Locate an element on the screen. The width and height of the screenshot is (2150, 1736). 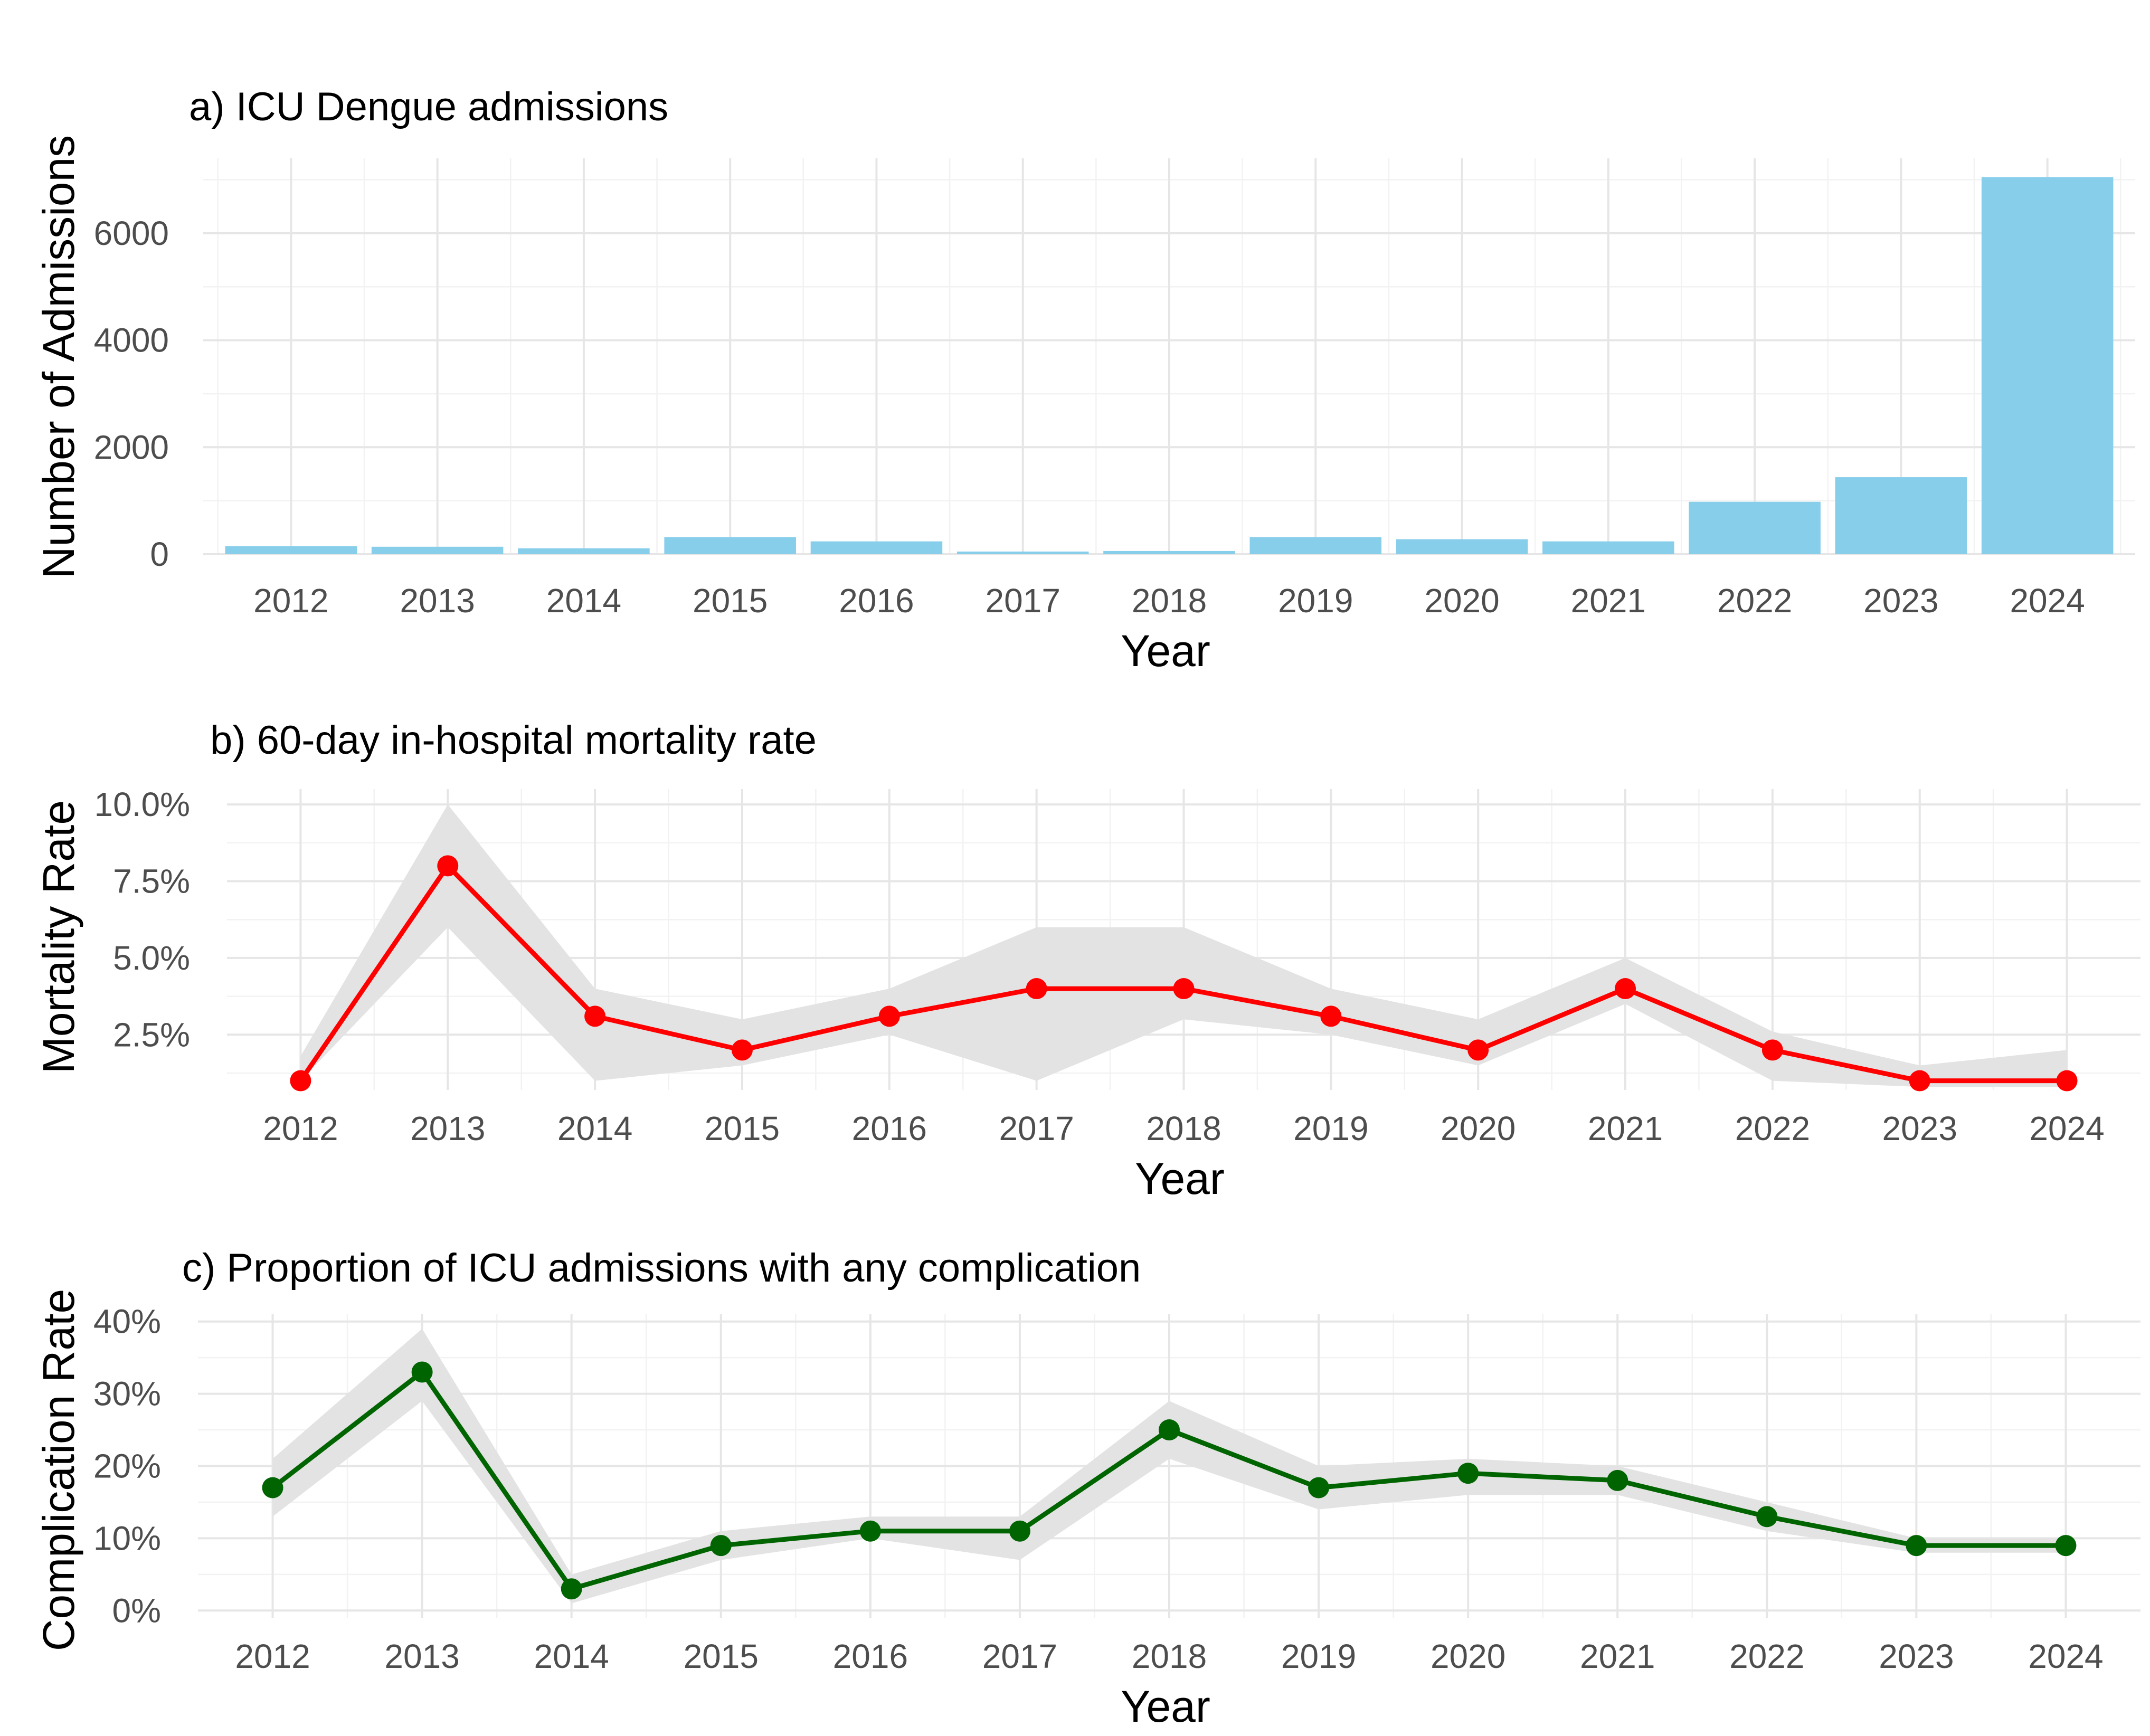
mortality-y-tick-label: 10.0% is located at coordinates (142, 804).